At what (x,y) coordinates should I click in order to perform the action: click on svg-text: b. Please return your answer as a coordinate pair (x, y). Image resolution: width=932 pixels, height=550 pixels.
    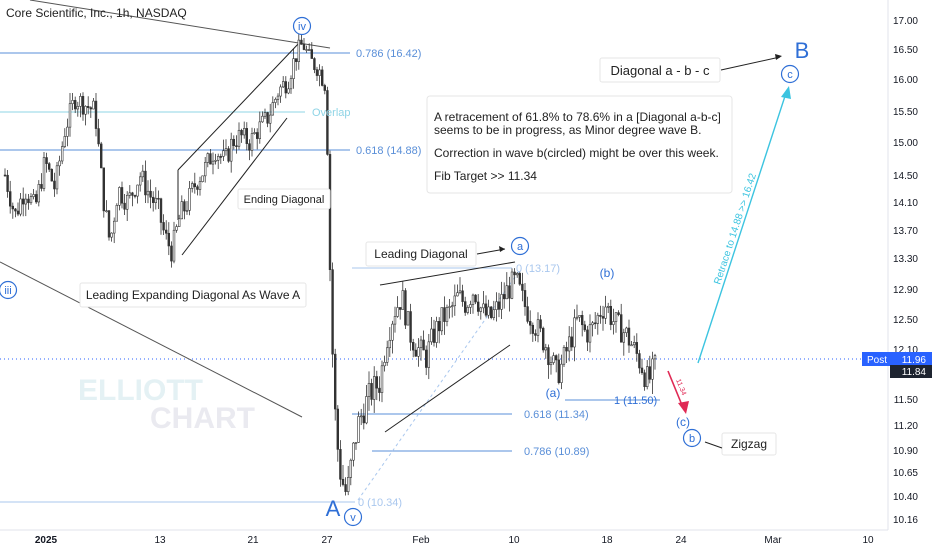
    Looking at the image, I should click on (692, 439).